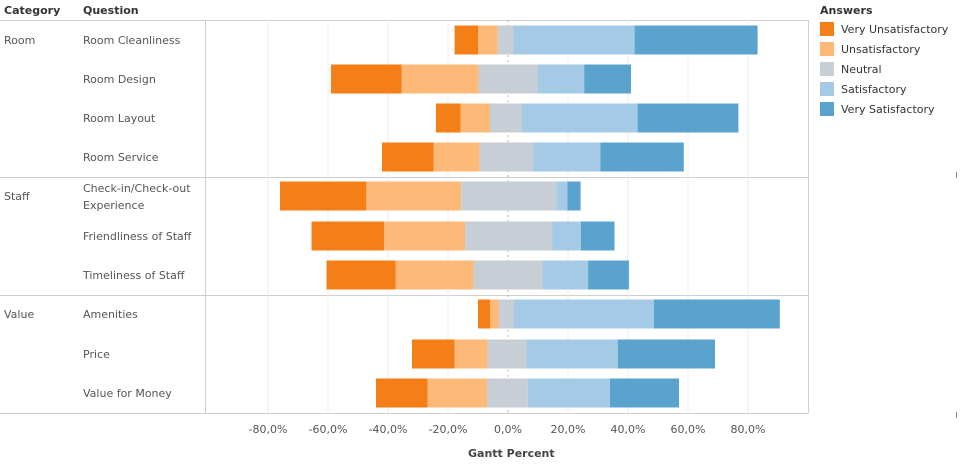 This screenshot has width=962, height=469. I want to click on x-tick-label: -60,0%, so click(328, 429).